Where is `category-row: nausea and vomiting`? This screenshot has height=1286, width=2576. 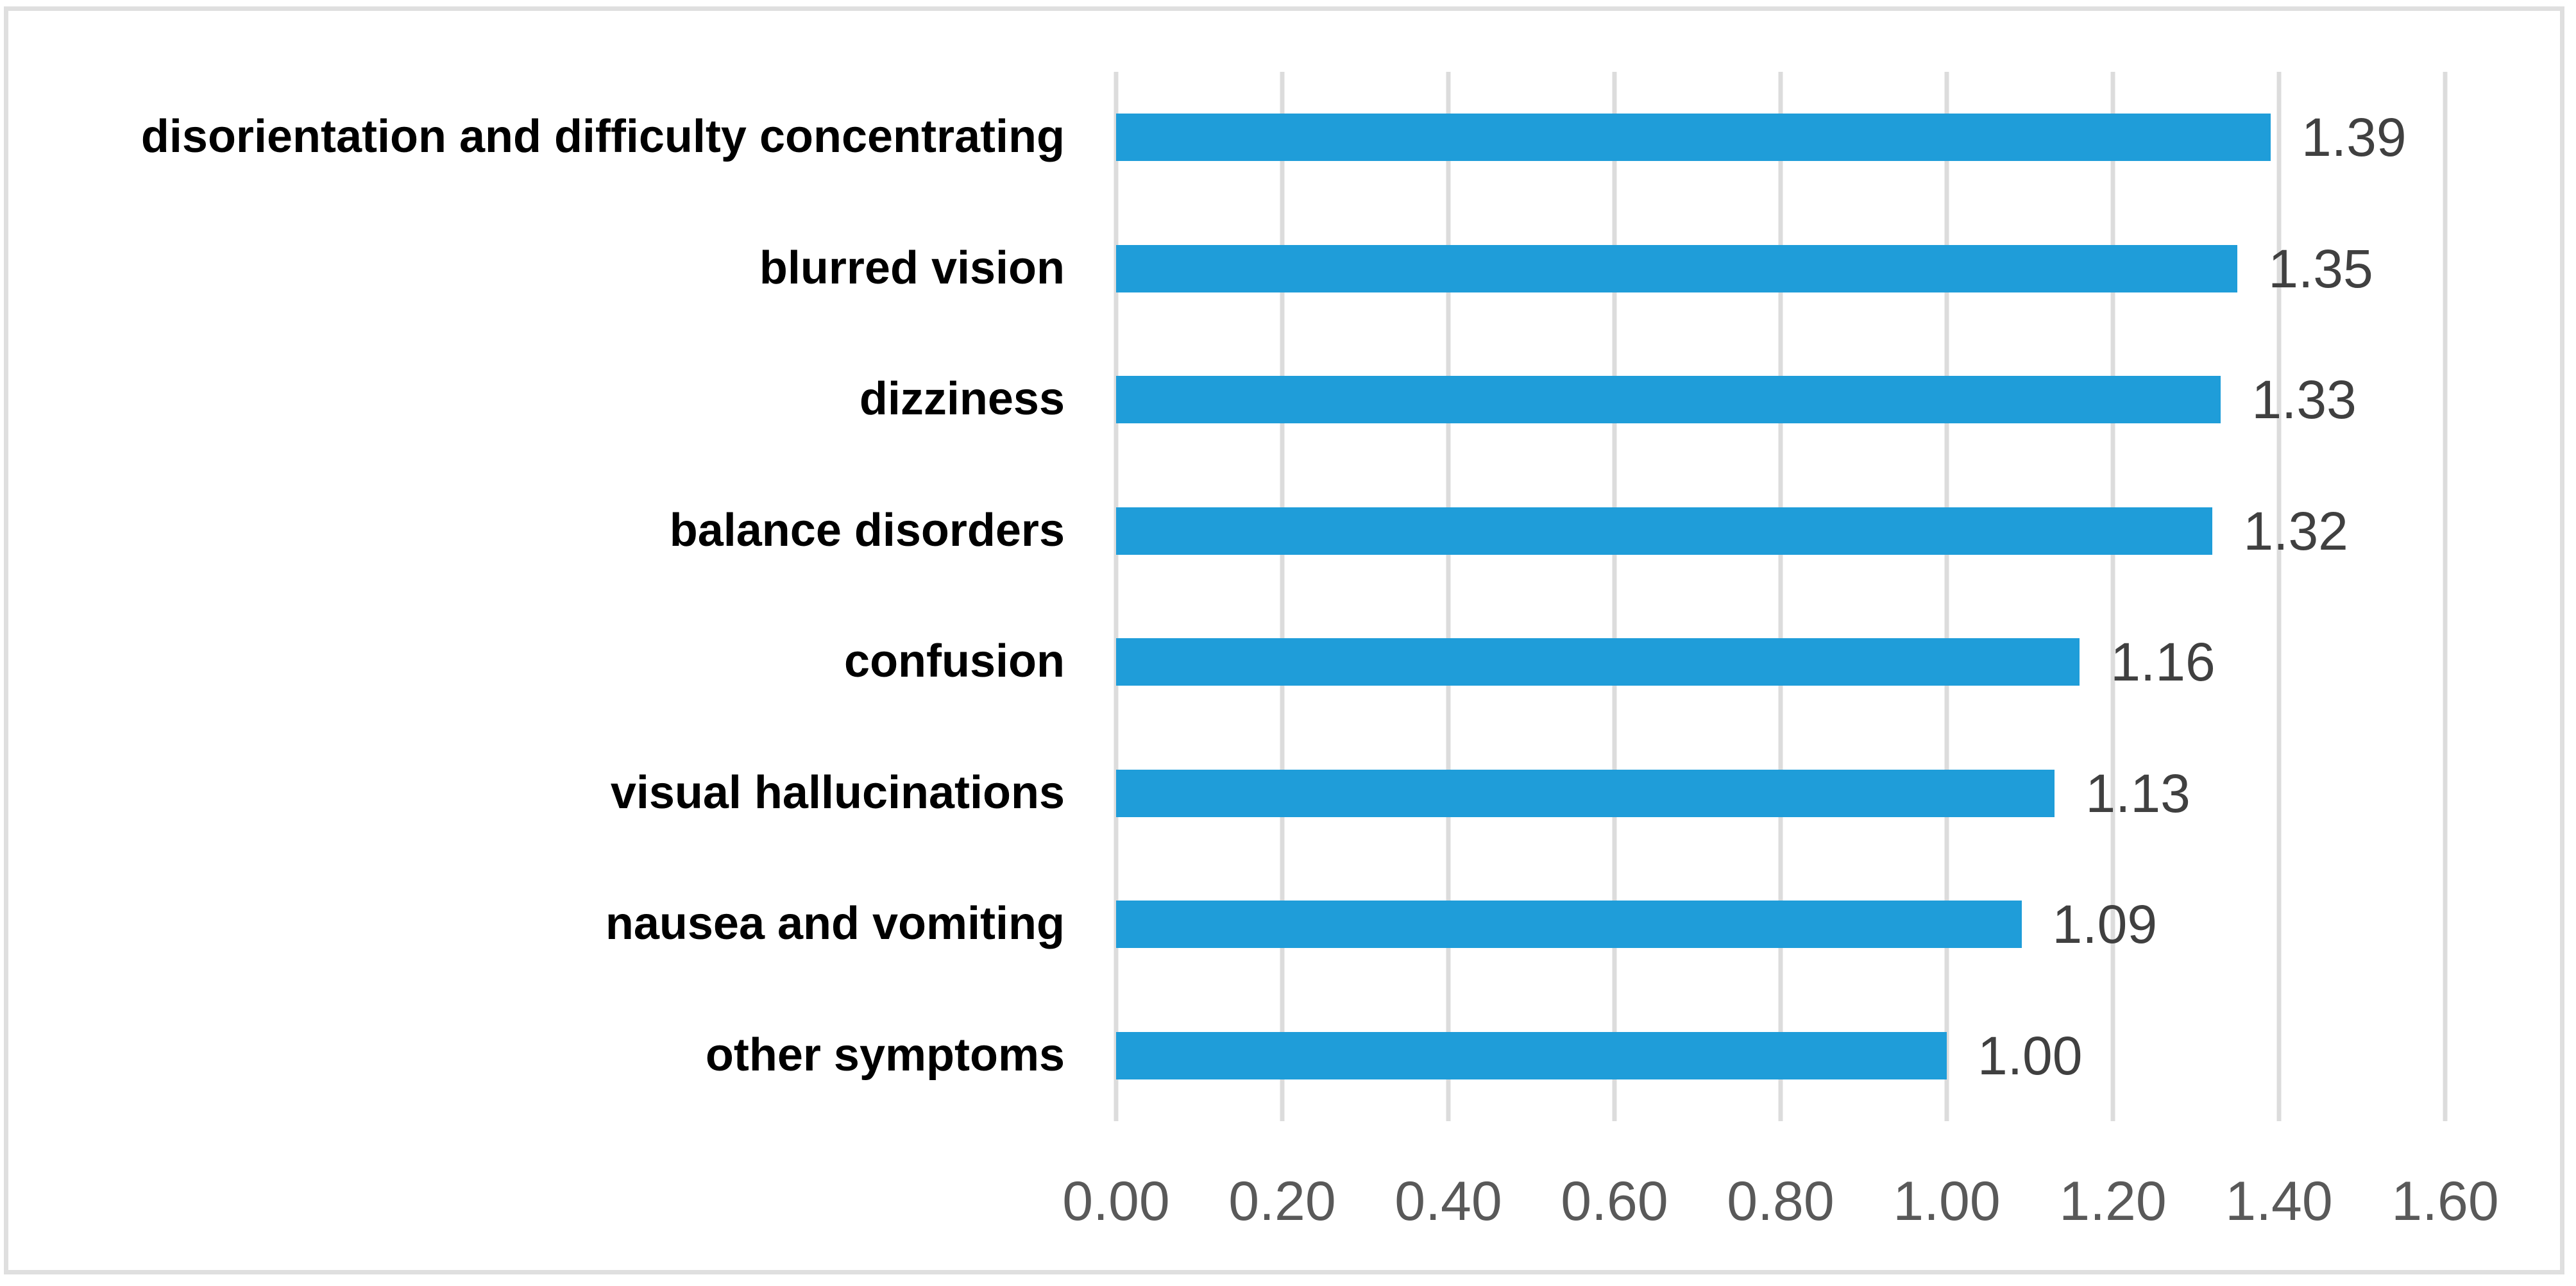
category-row: nausea and vomiting is located at coordinates (539, 924).